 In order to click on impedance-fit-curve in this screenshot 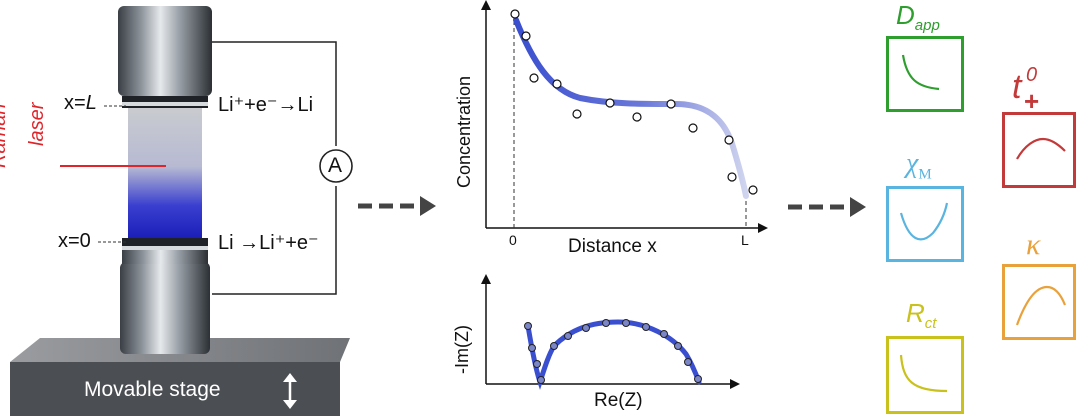, I will do `click(613, 354)`.